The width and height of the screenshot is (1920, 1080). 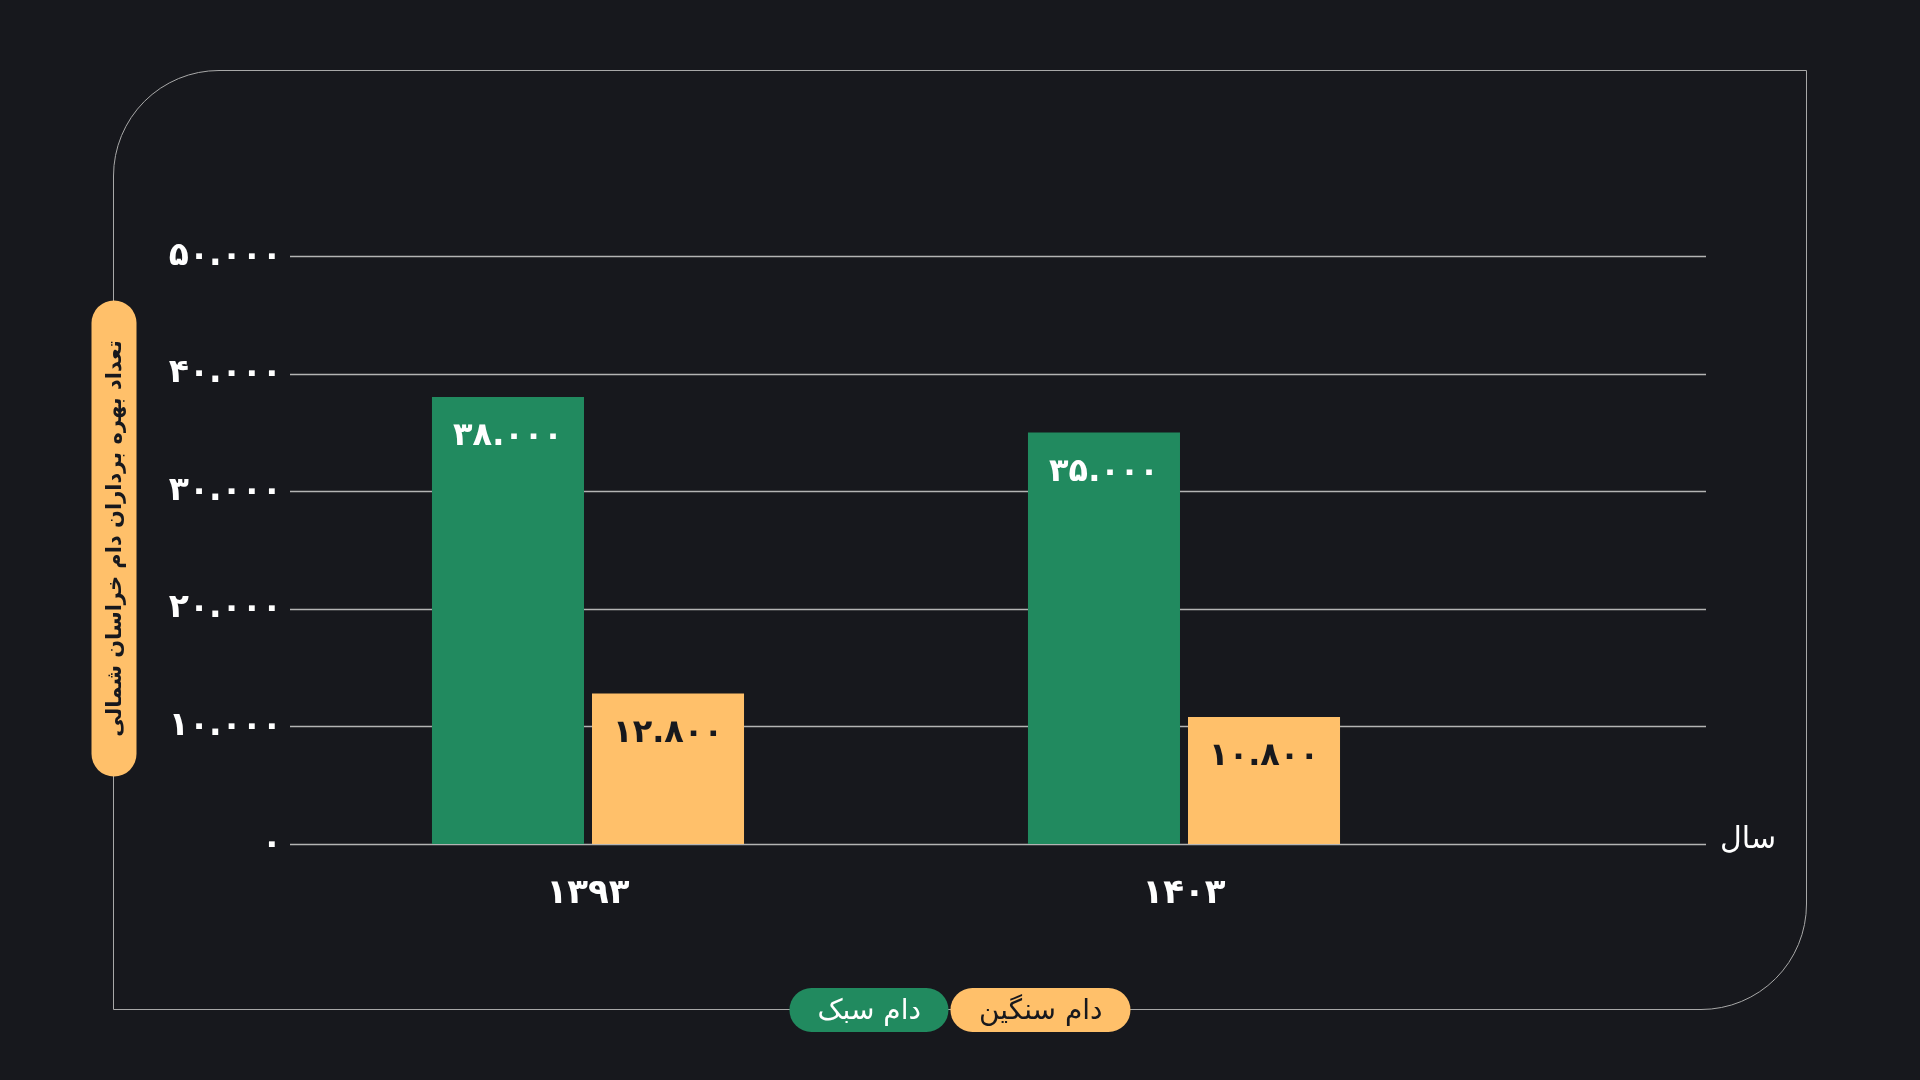 I want to click on y-tick-label: ۲۰.۰۰۰, so click(x=225, y=606).